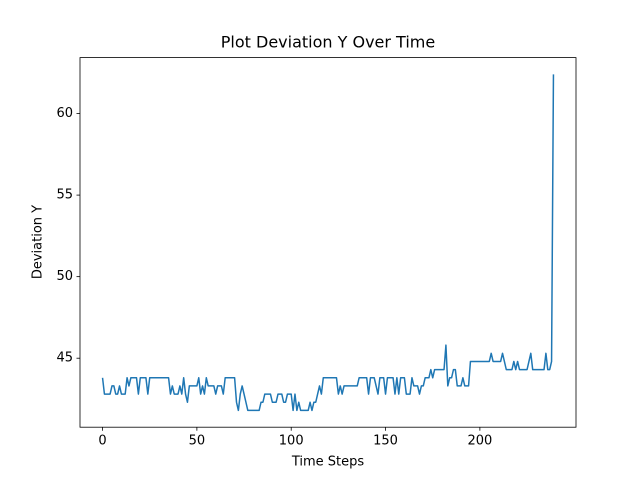 The width and height of the screenshot is (640, 480). What do you see at coordinates (328, 462) in the screenshot?
I see `x-axis-label: Time Steps` at bounding box center [328, 462].